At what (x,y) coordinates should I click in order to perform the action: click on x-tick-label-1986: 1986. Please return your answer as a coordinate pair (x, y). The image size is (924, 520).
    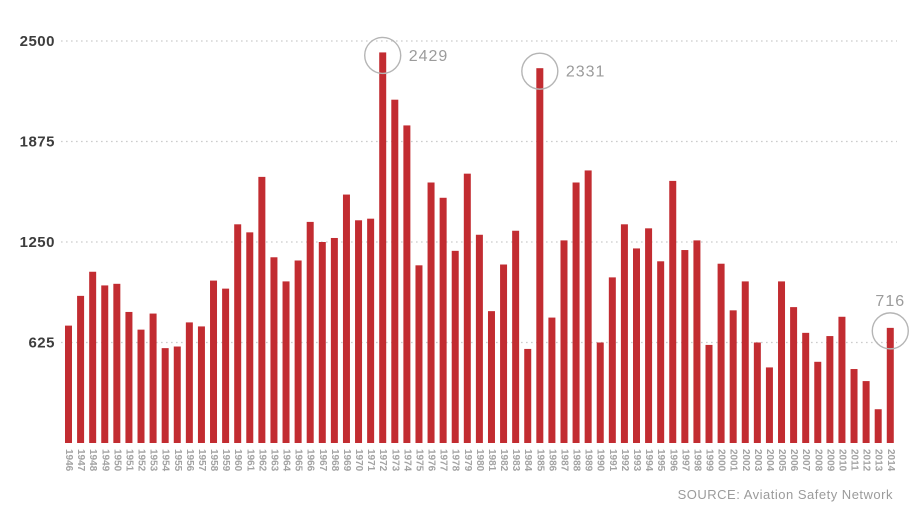
    Looking at the image, I should click on (551, 460).